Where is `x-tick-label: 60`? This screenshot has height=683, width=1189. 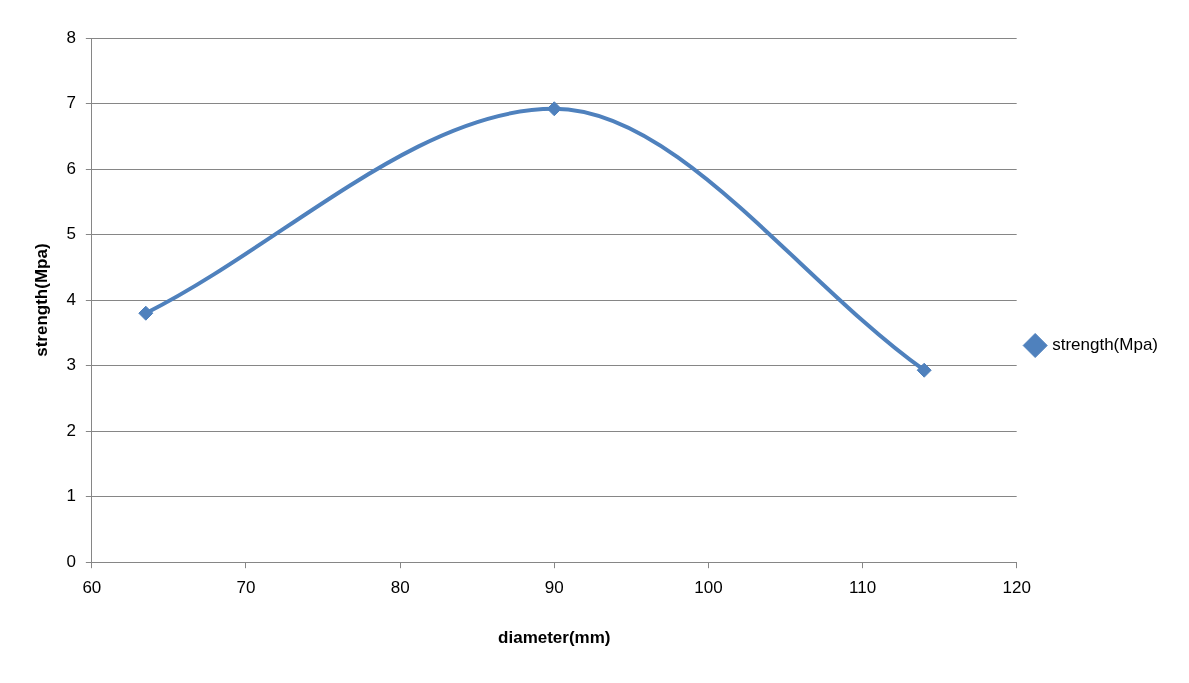 x-tick-label: 60 is located at coordinates (92, 588).